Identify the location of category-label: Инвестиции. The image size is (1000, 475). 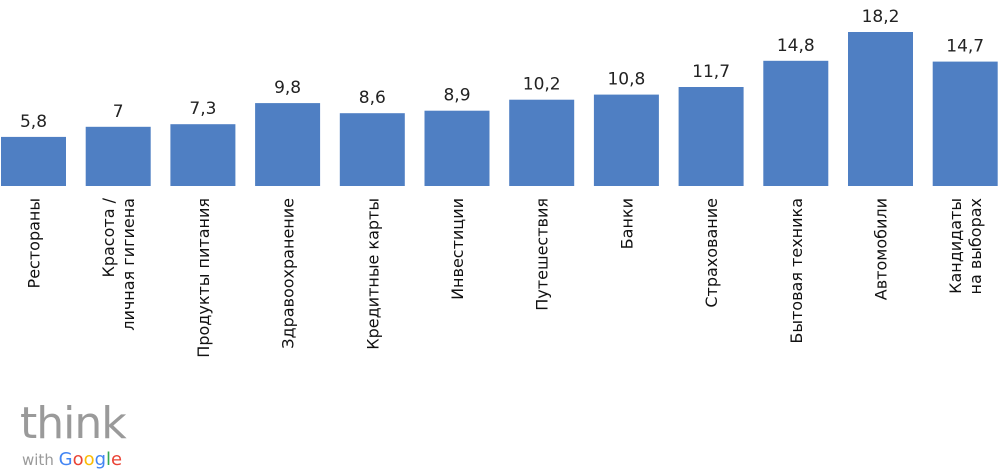
(457, 249).